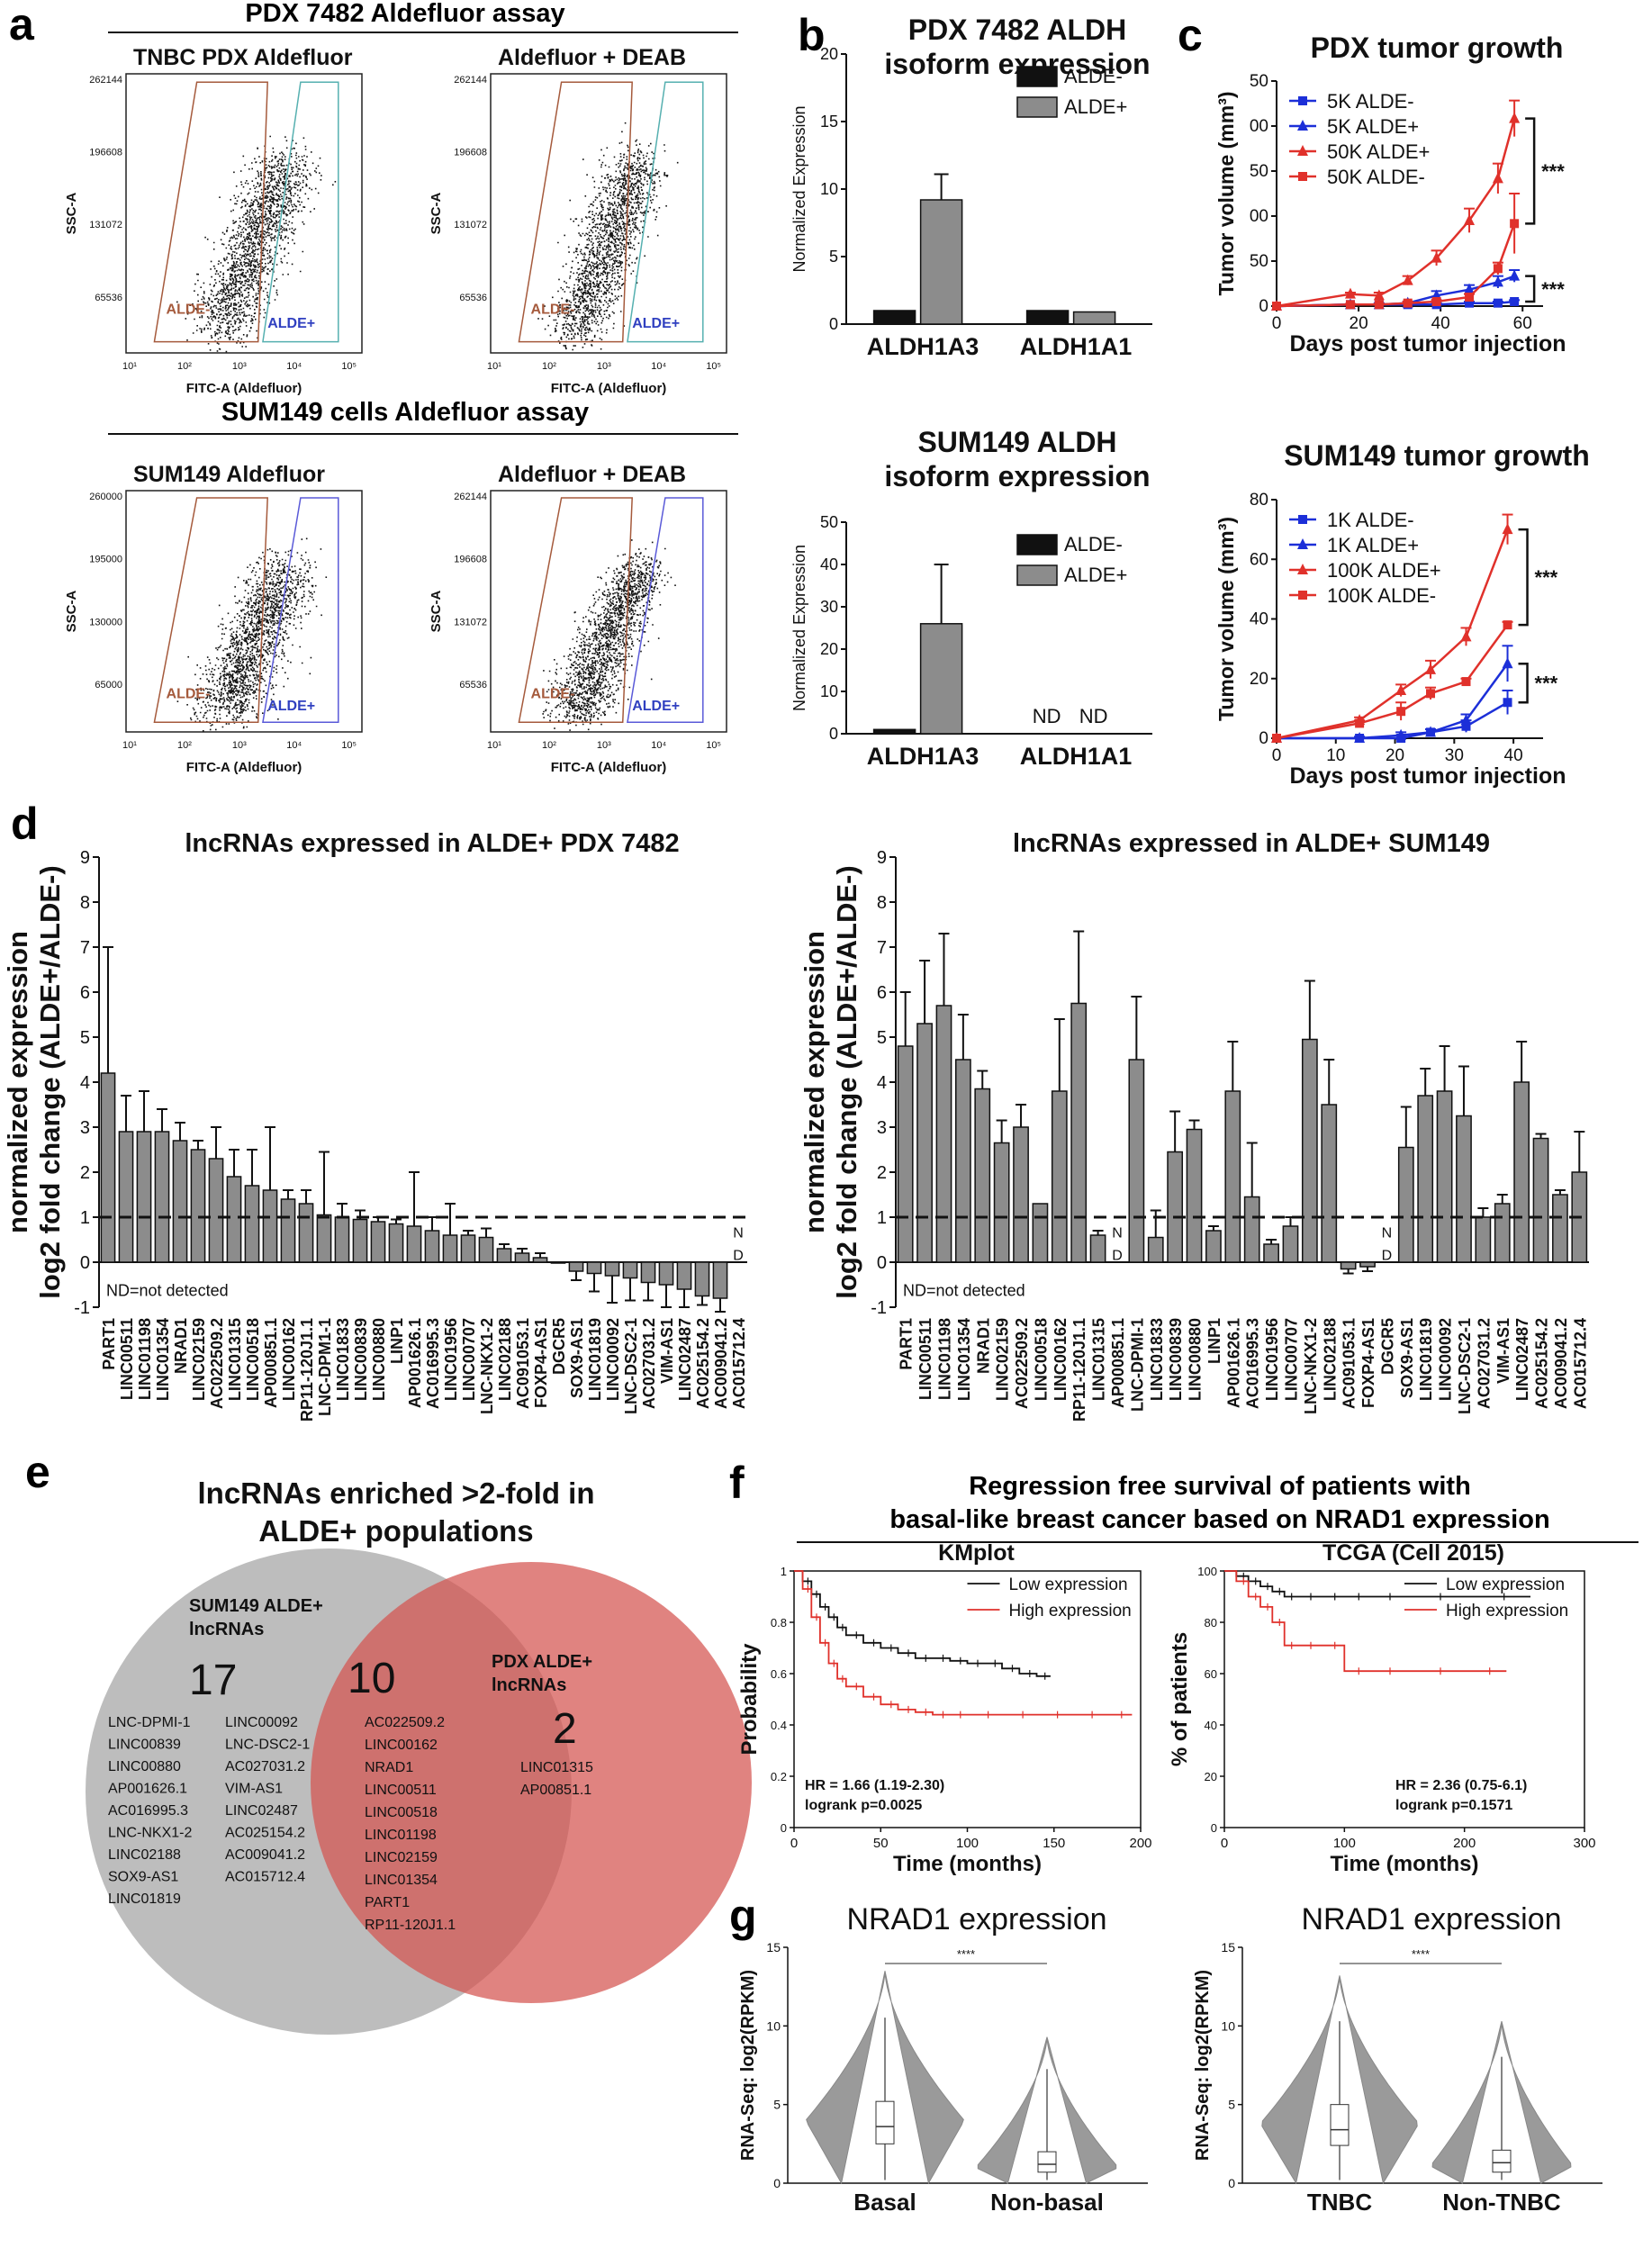  What do you see at coordinates (261, 1811) in the screenshot?
I see `venn-item: LINC02487` at bounding box center [261, 1811].